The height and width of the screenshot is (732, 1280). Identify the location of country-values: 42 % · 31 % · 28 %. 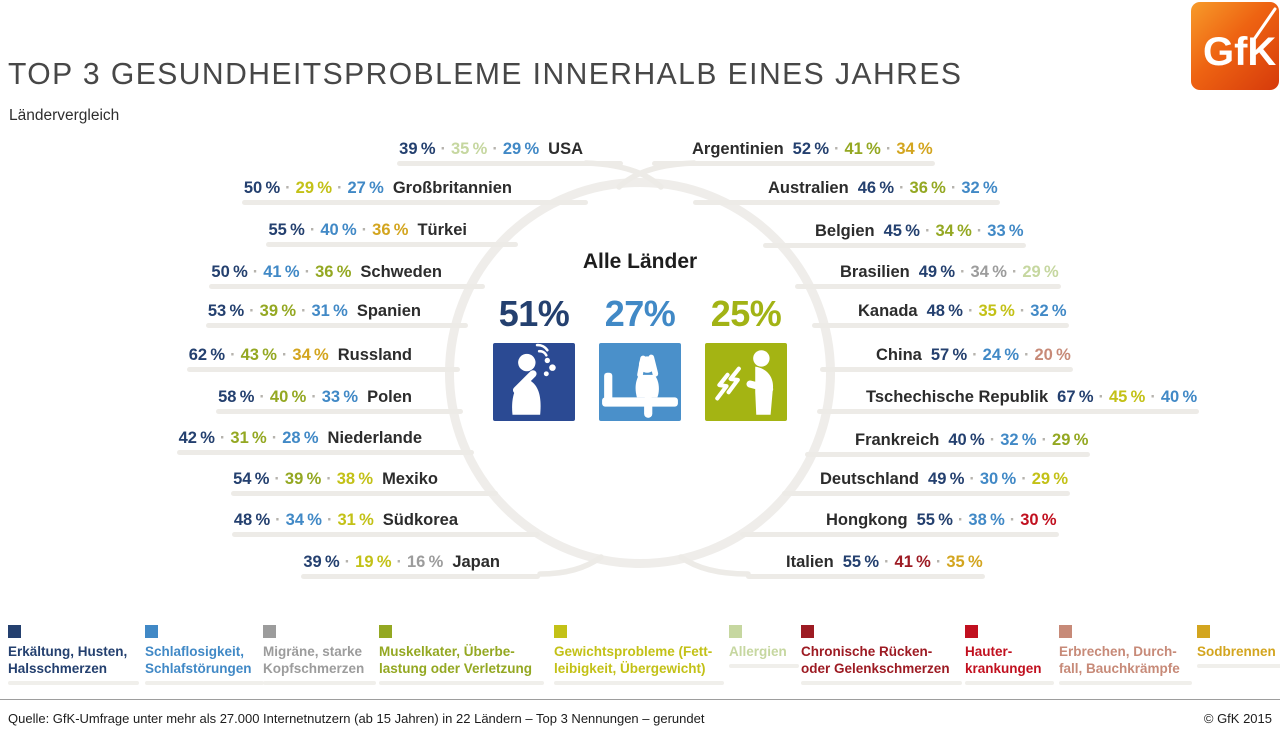
(249, 438).